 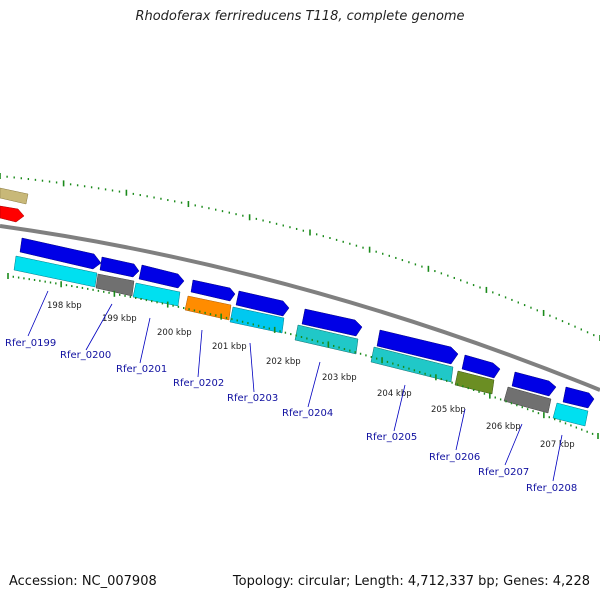 What do you see at coordinates (454, 457) in the screenshot?
I see `gene-label-0206: Rfer_0206` at bounding box center [454, 457].